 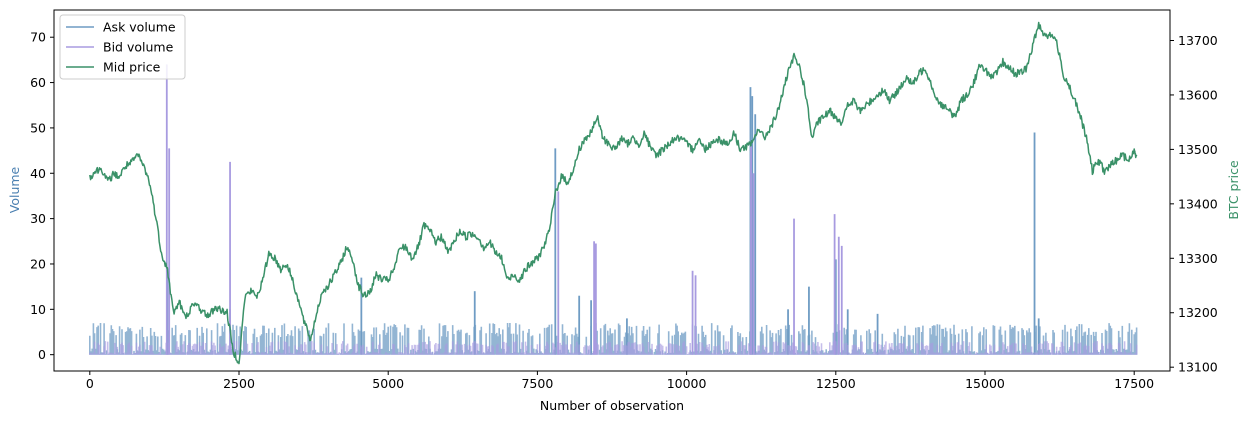 I want to click on left-y-tick-label: 60, so click(x=38, y=82).